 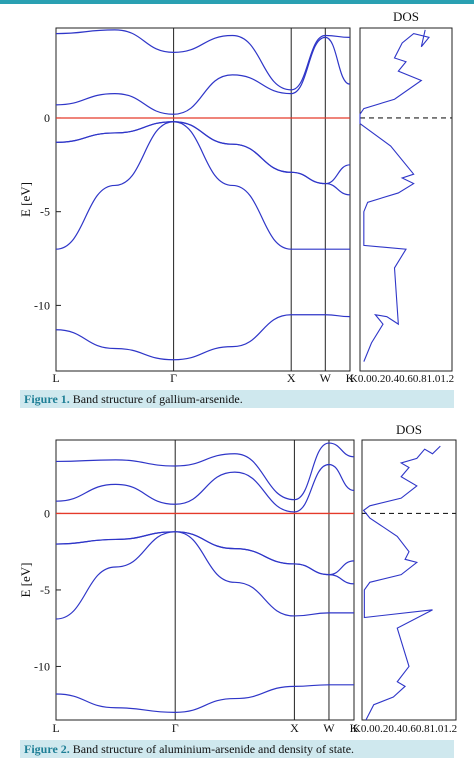 What do you see at coordinates (47, 399) in the screenshot?
I see `figure-1-caption-label: Figure 1.` at bounding box center [47, 399].